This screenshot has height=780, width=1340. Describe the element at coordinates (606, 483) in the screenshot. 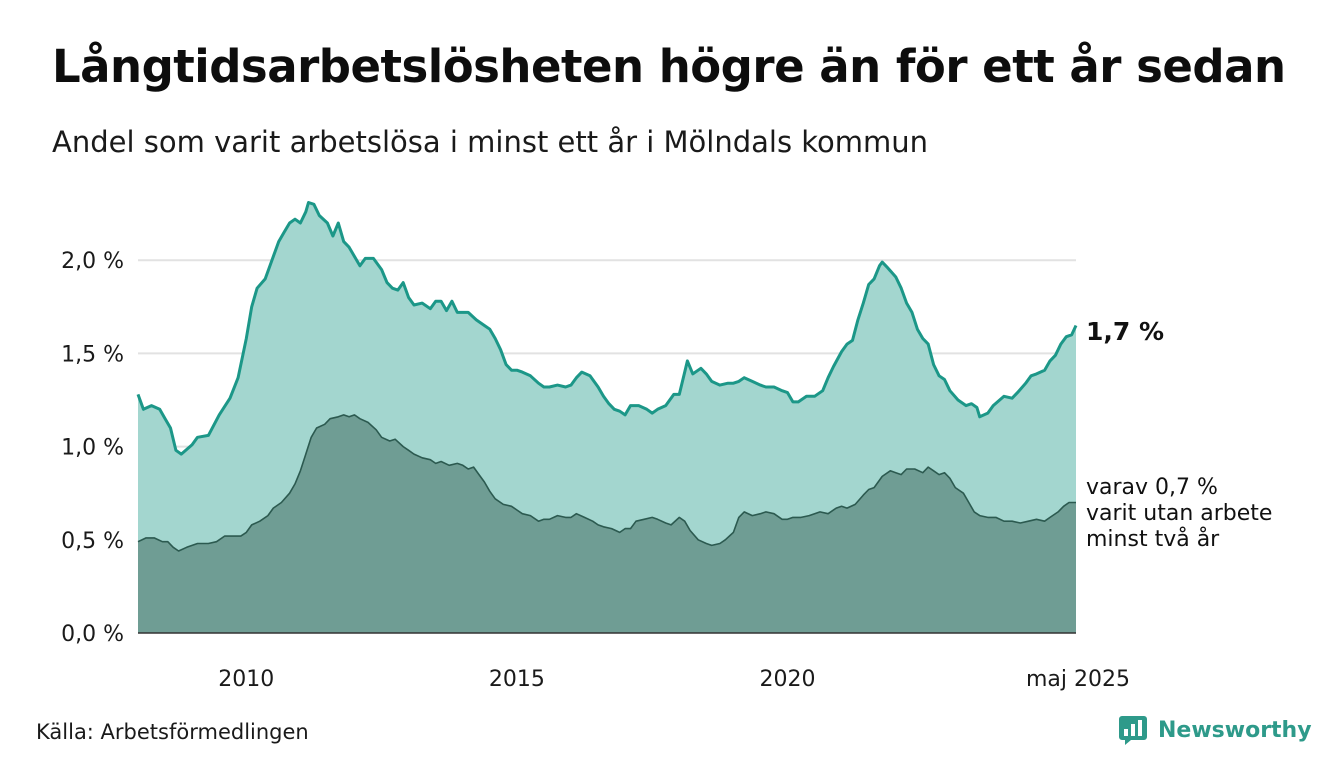

I see `long-term-unemployment-line` at that location.